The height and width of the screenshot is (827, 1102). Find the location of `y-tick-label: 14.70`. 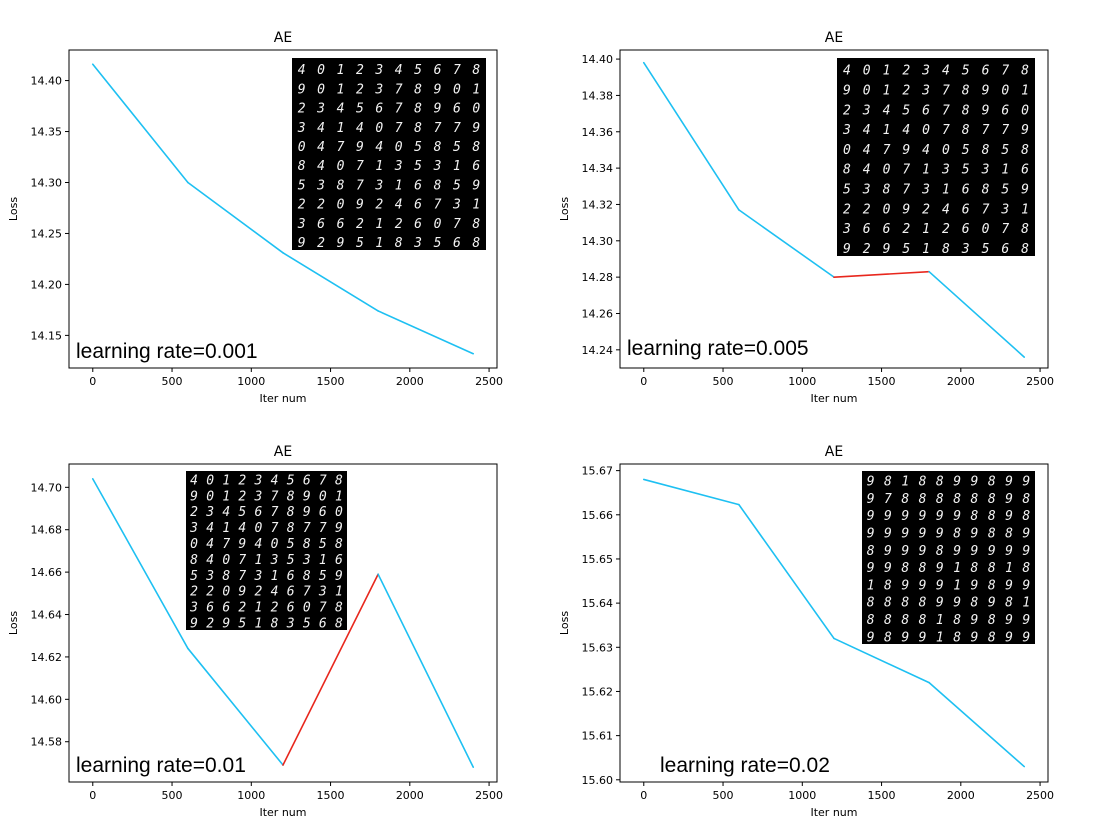

y-tick-label: 14.70 is located at coordinates (47, 487).